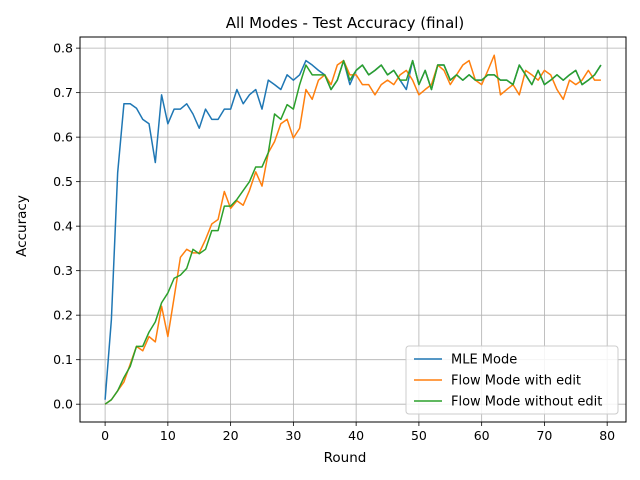 Image resolution: width=640 pixels, height=480 pixels. Describe the element at coordinates (22, 226) in the screenshot. I see `y-axis-label: Accuracy` at that location.